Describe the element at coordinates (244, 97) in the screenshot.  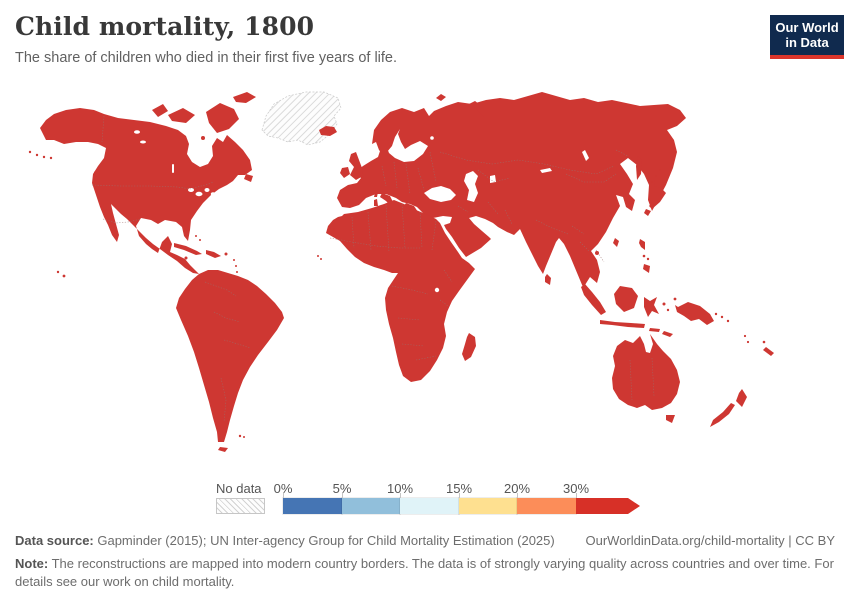
I see `ellesmere-island` at that location.